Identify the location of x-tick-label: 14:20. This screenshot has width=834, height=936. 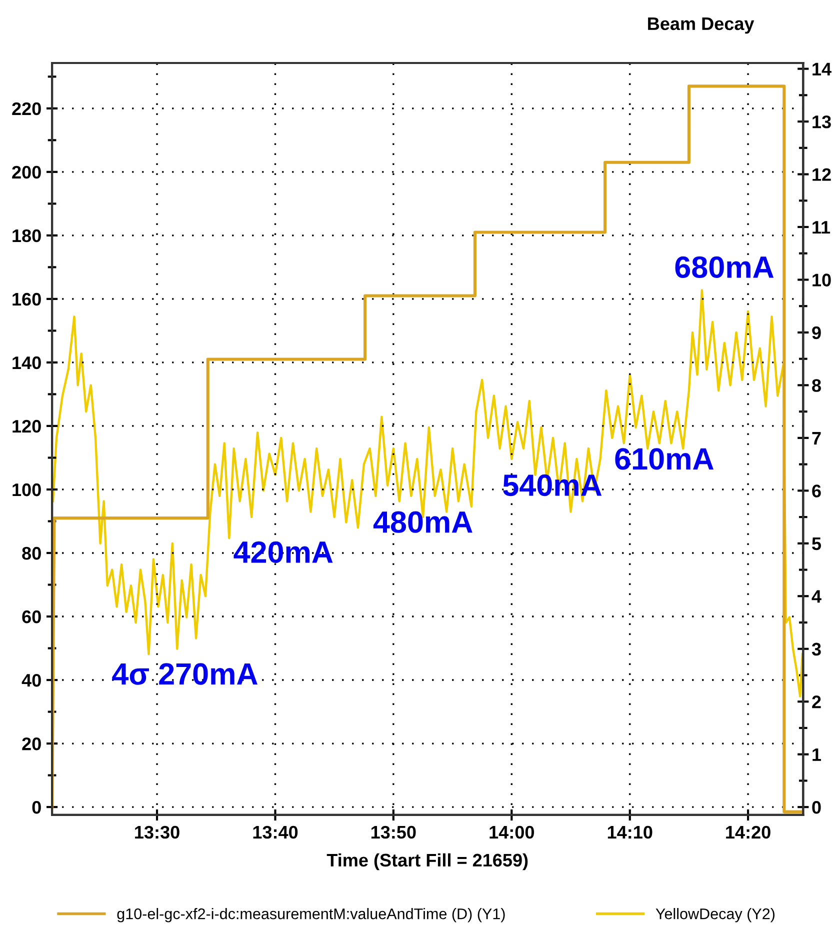
(748, 832).